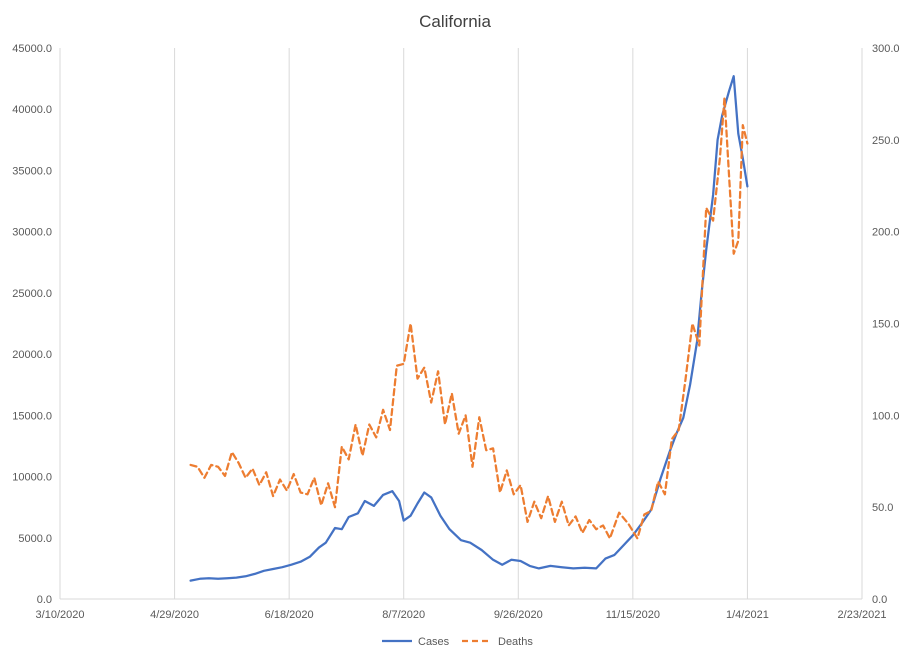 This screenshot has width=910, height=661. Describe the element at coordinates (35, 539) in the screenshot. I see `y-left-tick-label: 5000.0` at that location.